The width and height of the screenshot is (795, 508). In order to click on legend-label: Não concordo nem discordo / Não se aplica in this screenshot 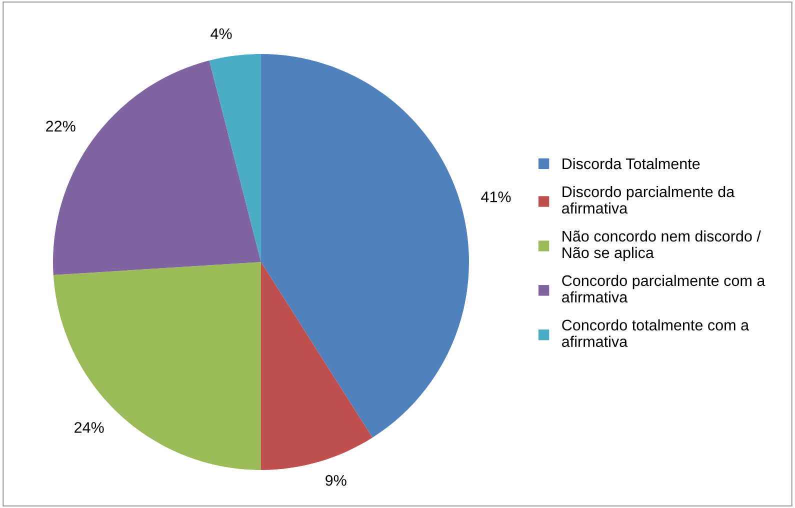, I will do `click(661, 246)`.